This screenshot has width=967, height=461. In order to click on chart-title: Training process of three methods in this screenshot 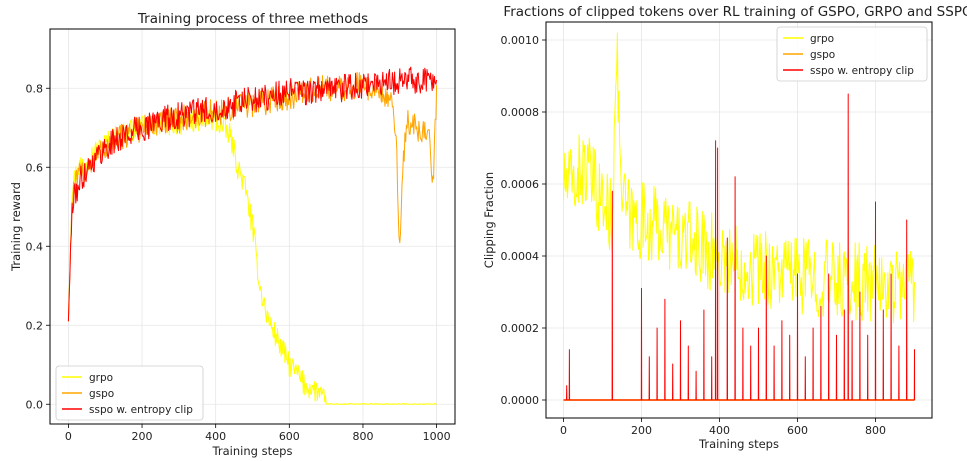, I will do `click(252, 19)`.